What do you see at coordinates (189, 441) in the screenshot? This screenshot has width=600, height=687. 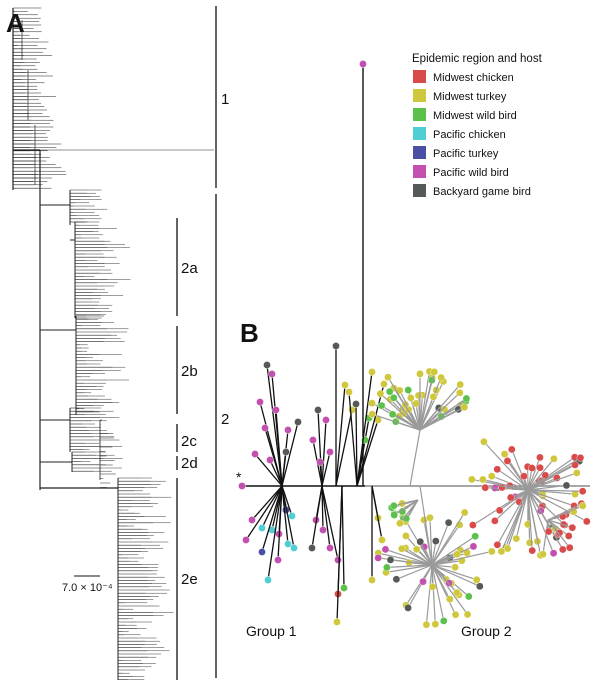 I see `clade-label-2c: 2c` at bounding box center [189, 441].